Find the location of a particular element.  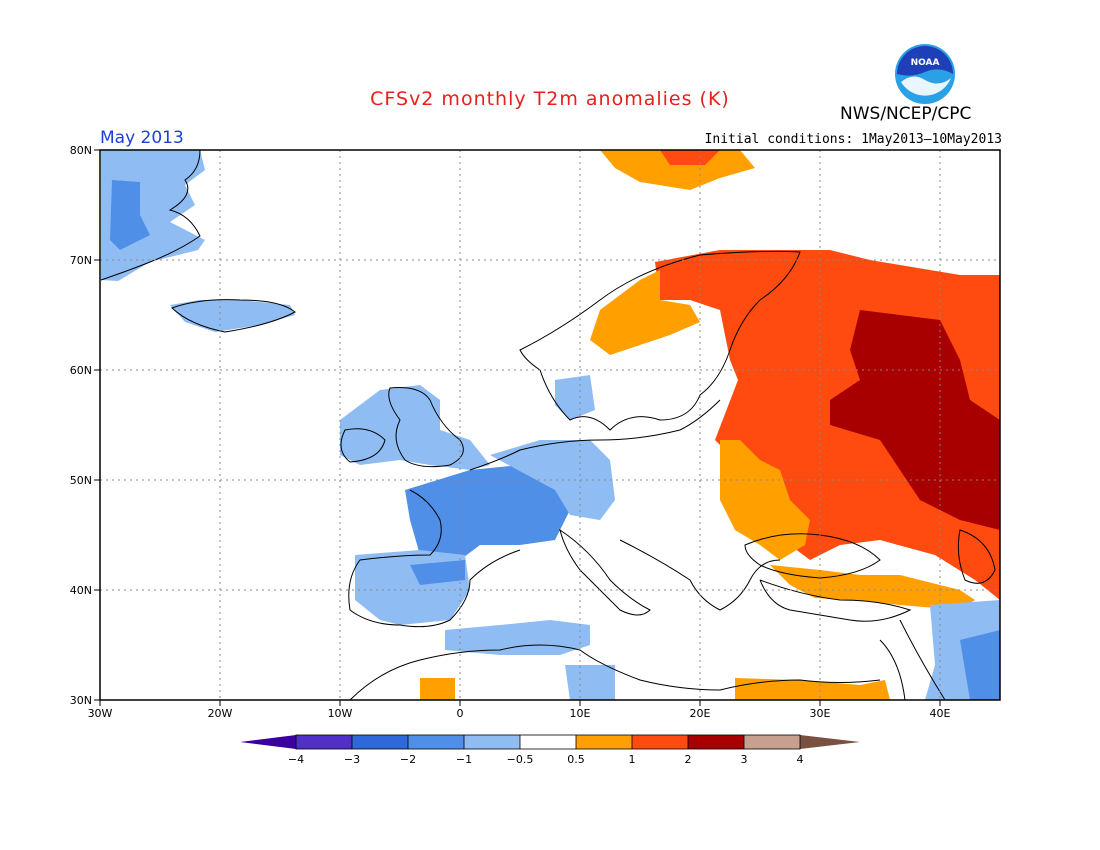

agency-label: NWS/NCEP/CPC is located at coordinates (906, 114).